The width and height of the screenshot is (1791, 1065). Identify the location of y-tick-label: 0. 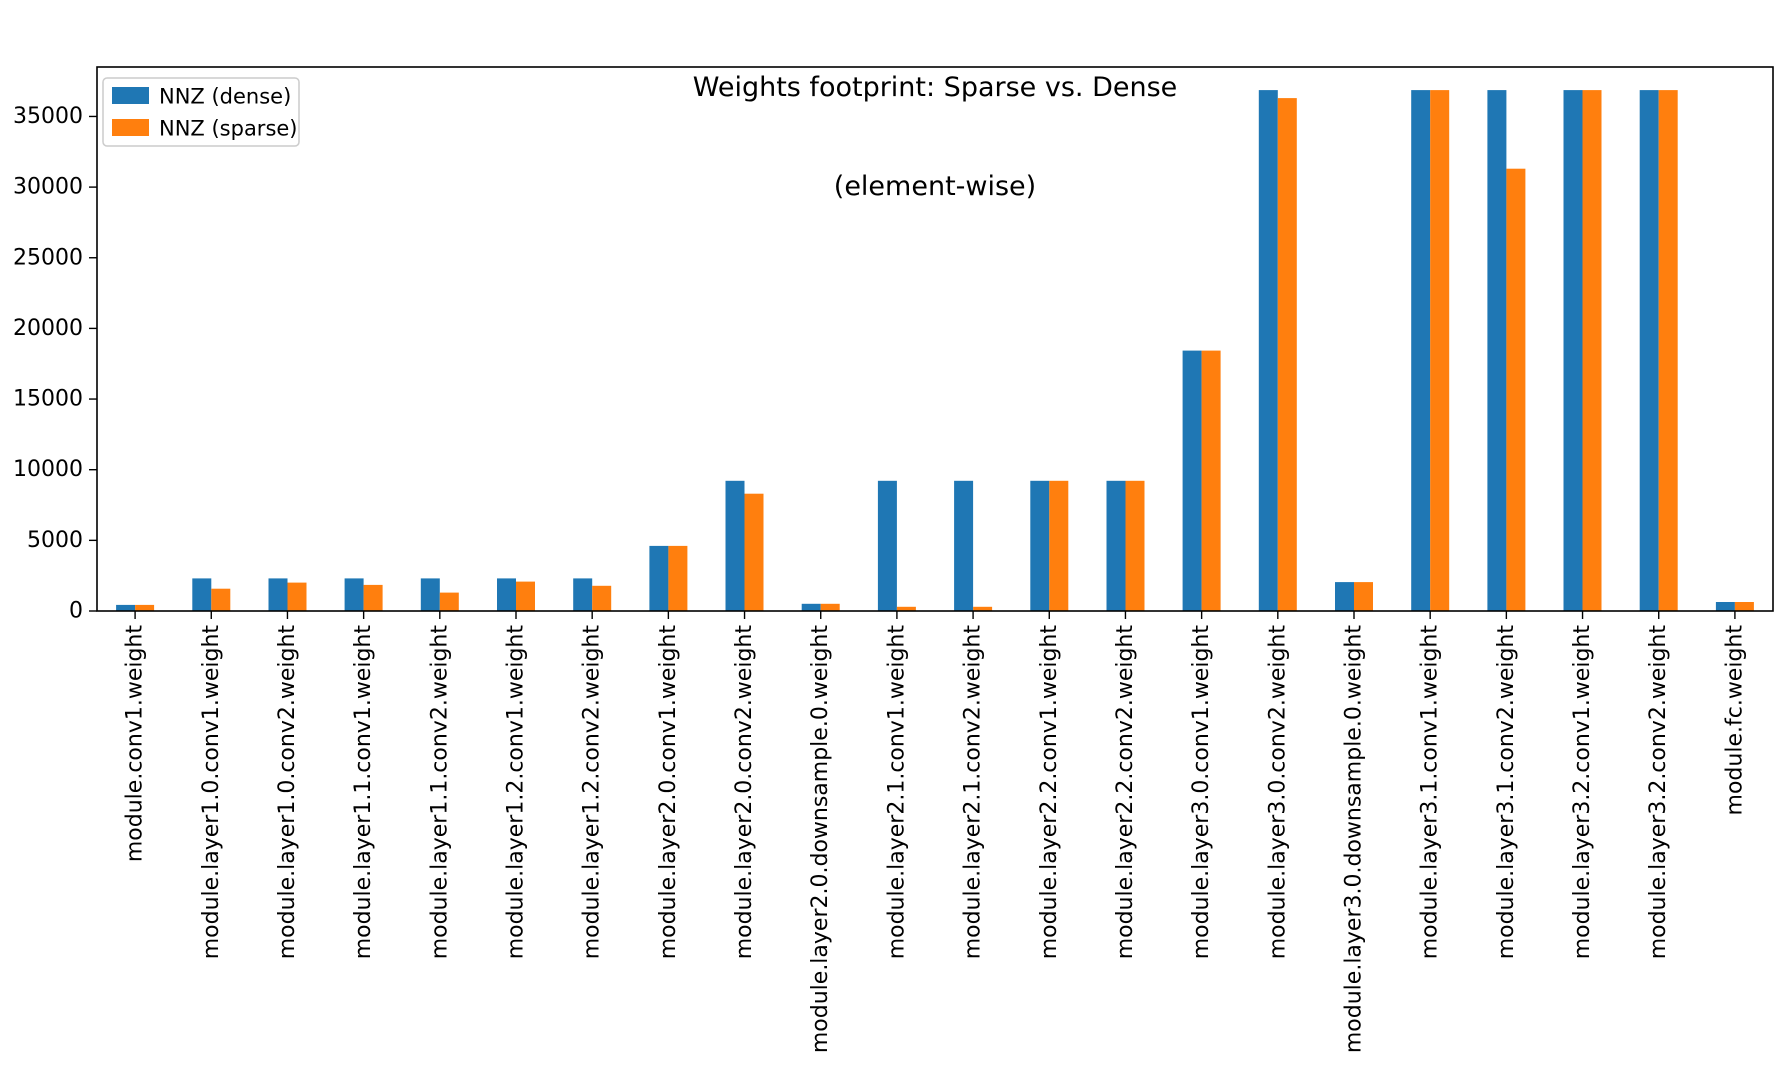
(76, 611).